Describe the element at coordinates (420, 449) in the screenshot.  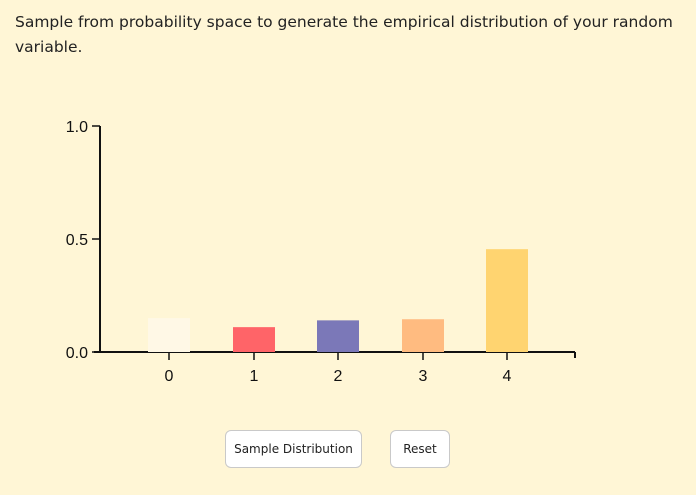
I see `reset-button: Reset` at that location.